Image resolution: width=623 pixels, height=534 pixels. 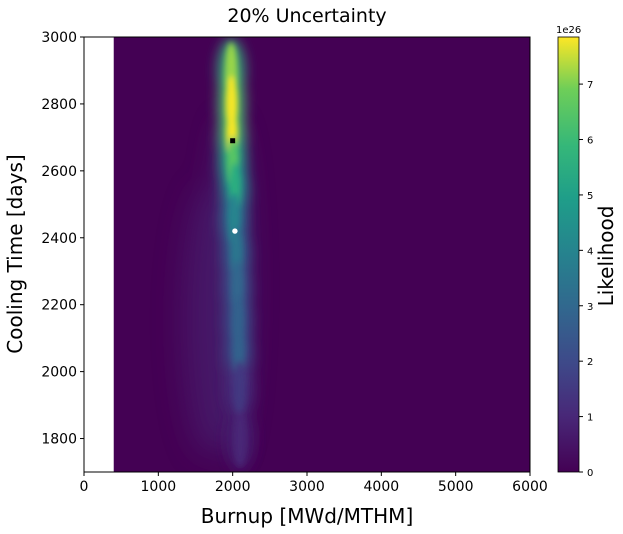 What do you see at coordinates (590, 196) in the screenshot?
I see `colorbar-tick-label: 5` at bounding box center [590, 196].